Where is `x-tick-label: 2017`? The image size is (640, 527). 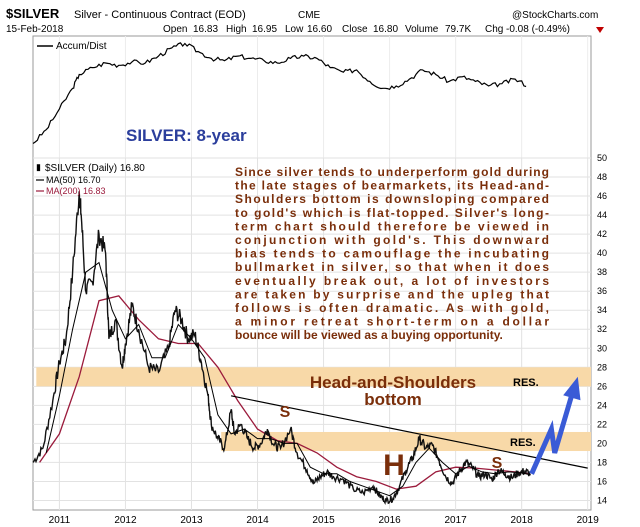
x-tick-label: 2017 is located at coordinates (456, 520).